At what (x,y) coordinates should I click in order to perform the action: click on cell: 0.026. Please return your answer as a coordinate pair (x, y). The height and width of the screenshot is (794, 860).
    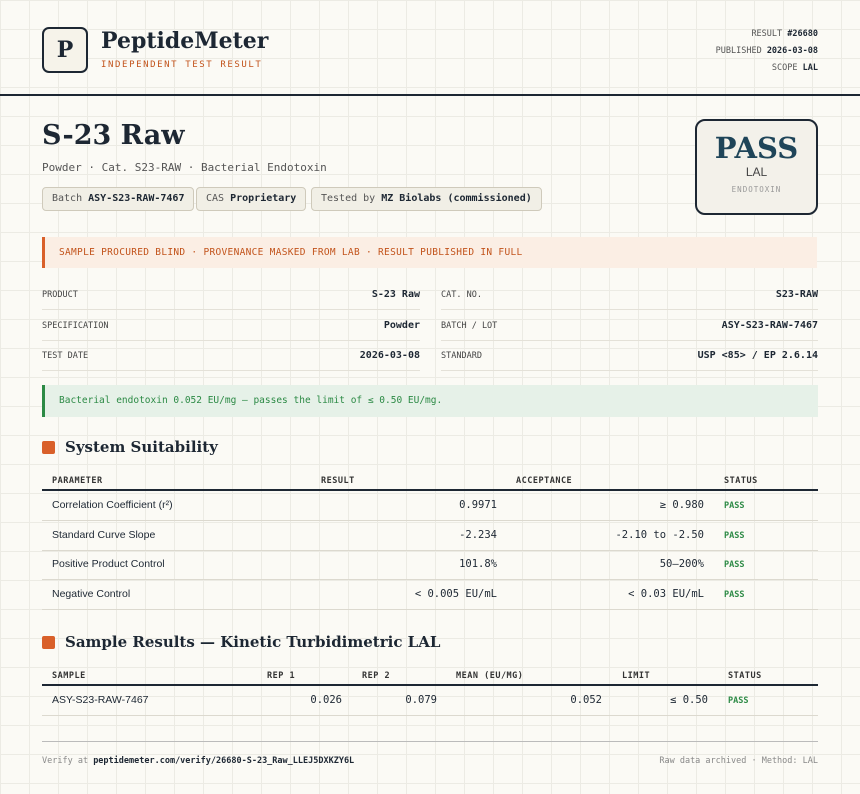
    Looking at the image, I should click on (326, 700).